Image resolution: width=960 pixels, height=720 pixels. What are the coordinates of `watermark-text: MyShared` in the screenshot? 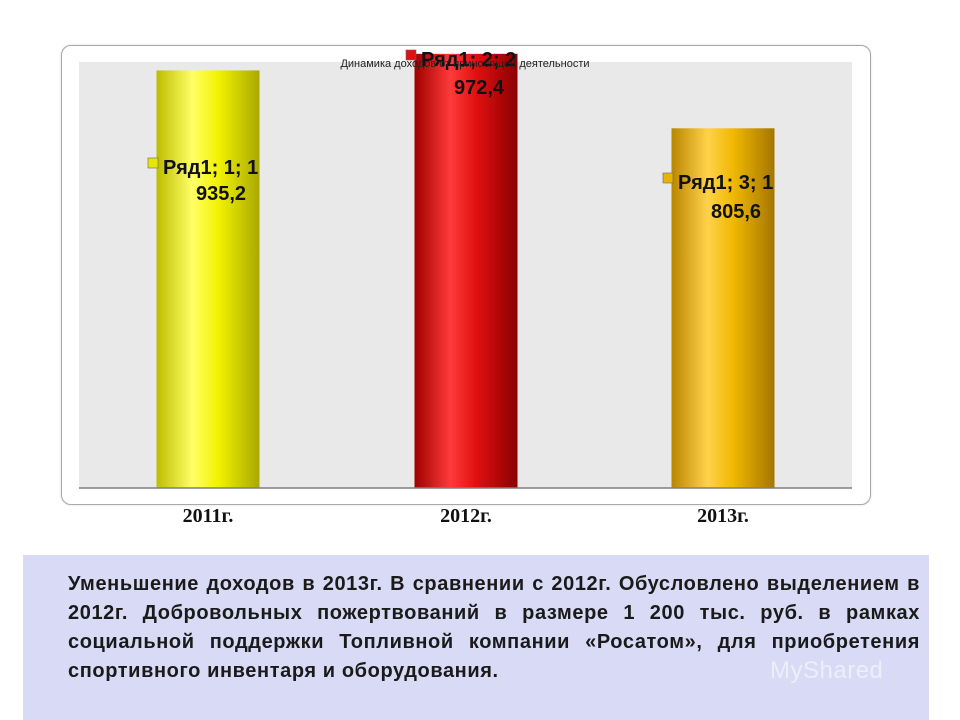 It's located at (827, 670).